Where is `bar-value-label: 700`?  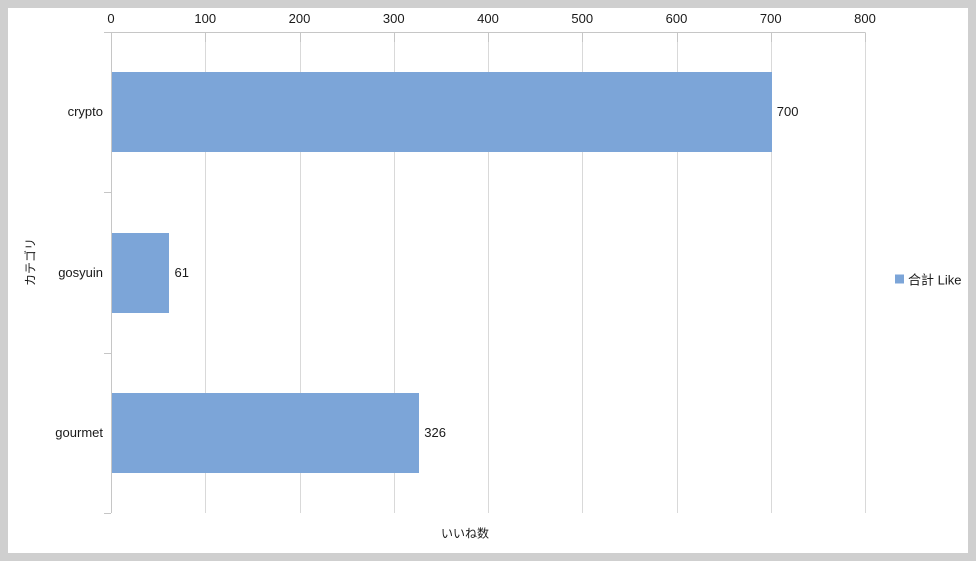
bar-value-label: 700 is located at coordinates (787, 112).